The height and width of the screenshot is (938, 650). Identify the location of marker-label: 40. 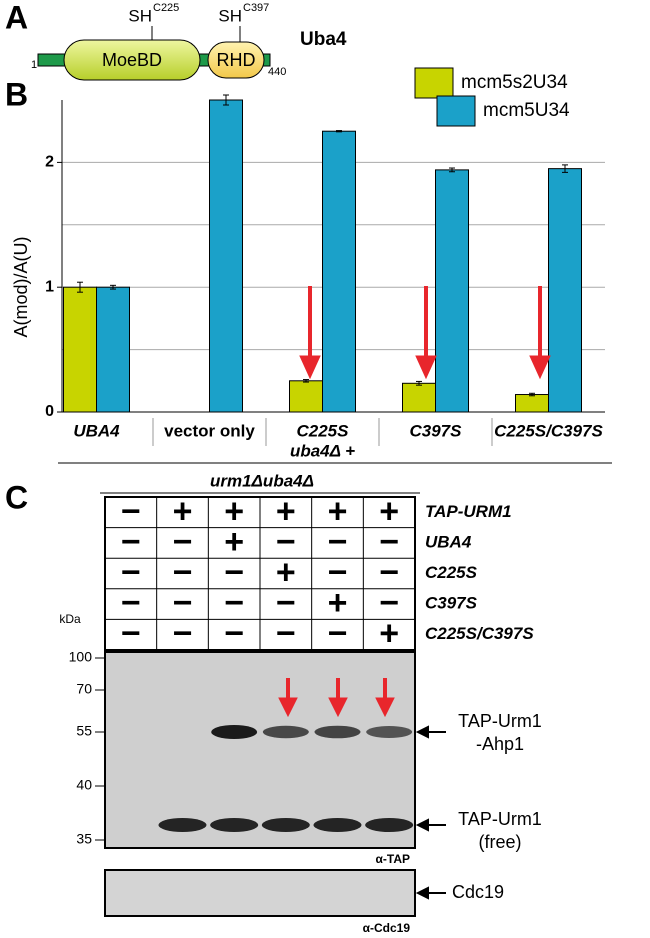
(84, 785).